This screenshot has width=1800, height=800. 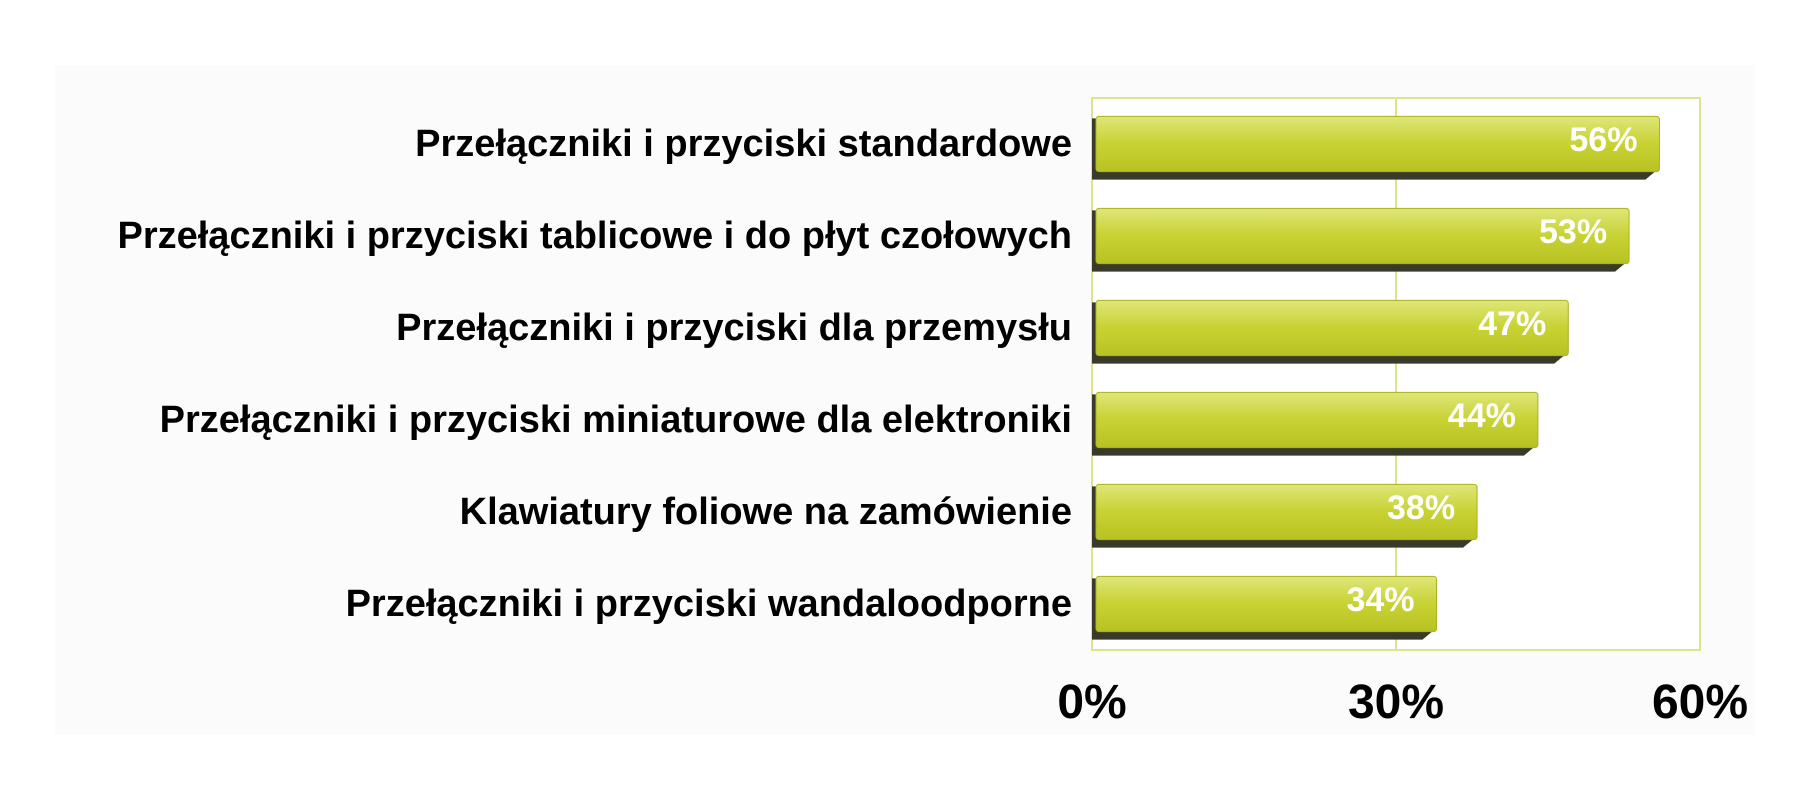 What do you see at coordinates (1091, 702) in the screenshot?
I see `x-tick-label-0: 0%` at bounding box center [1091, 702].